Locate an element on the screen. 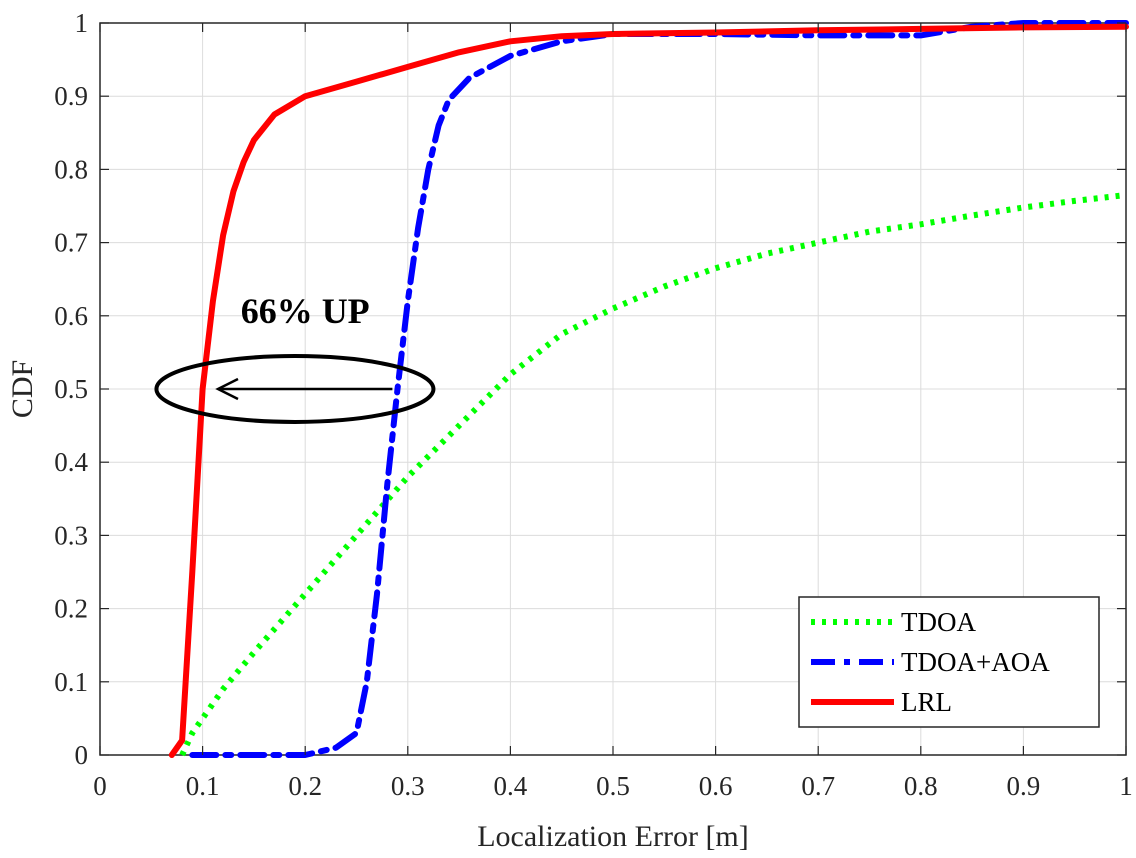 Image resolution: width=1136 pixels, height=858 pixels. annotation-arrow-head is located at coordinates (227, 389).